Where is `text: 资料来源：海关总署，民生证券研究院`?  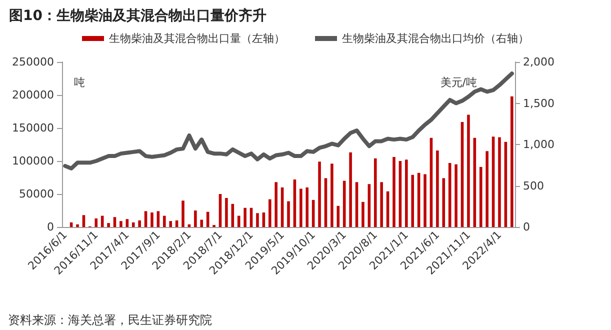 text: 资料来源：海关总署，民生证券研究院 is located at coordinates (110, 320).